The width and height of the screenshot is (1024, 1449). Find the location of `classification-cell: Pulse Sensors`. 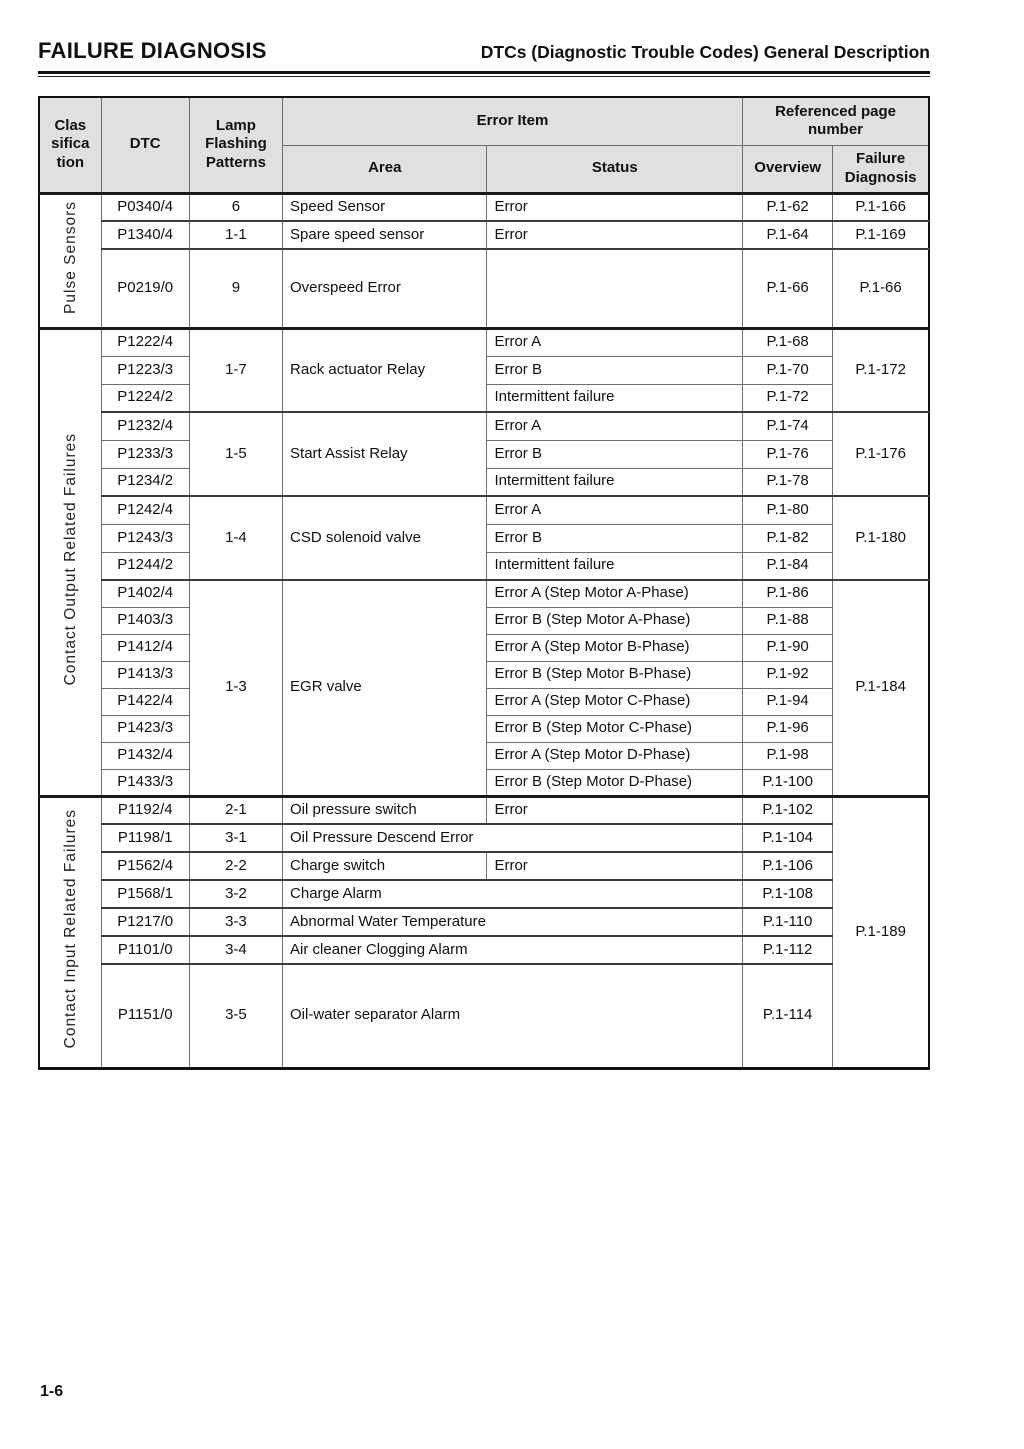

classification-cell: Pulse Sensors is located at coordinates (70, 260).